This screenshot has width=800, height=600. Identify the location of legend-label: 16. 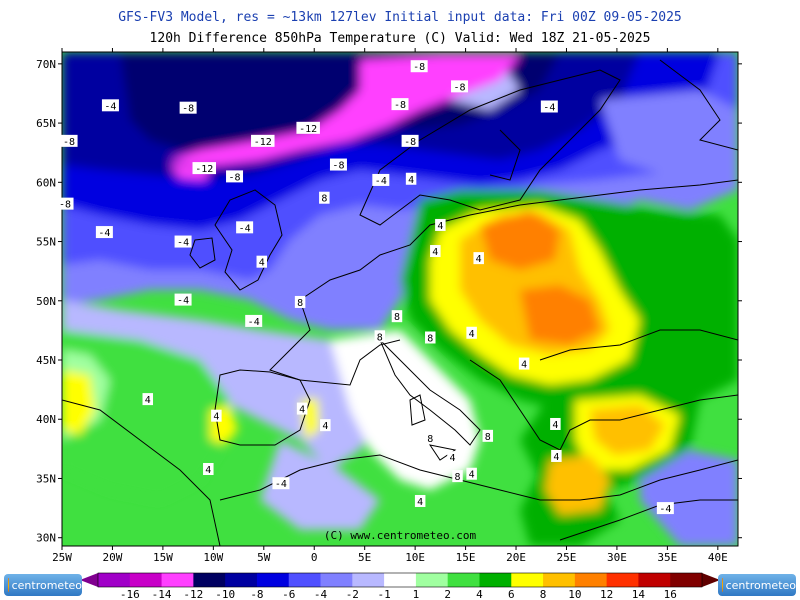
(670, 594).